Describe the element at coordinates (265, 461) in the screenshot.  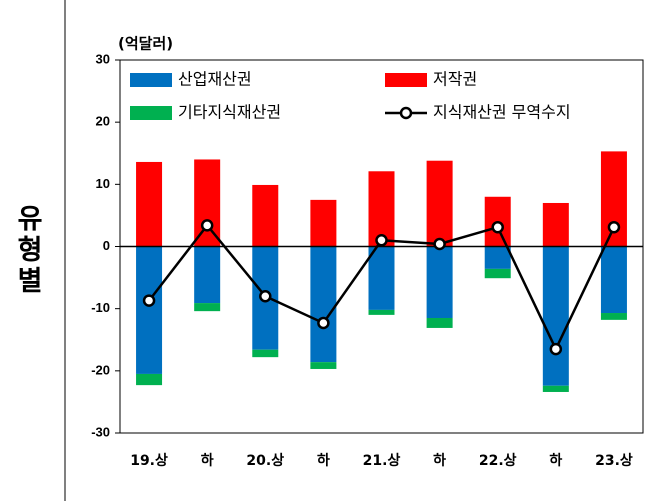
I see `x-tick-label: 20.상` at that location.